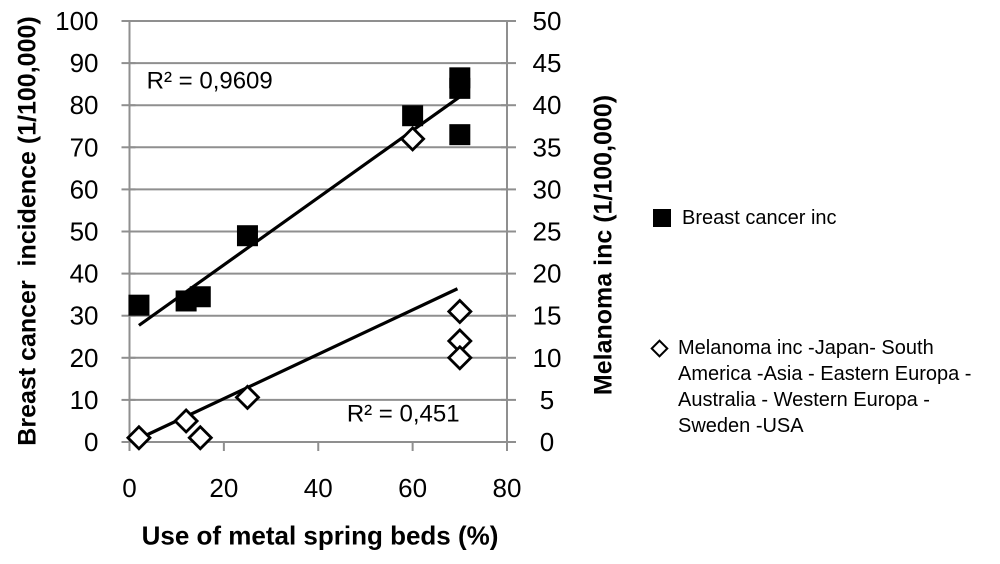  Describe the element at coordinates (547, 274) in the screenshot. I see `right-tick-label: 20` at that location.